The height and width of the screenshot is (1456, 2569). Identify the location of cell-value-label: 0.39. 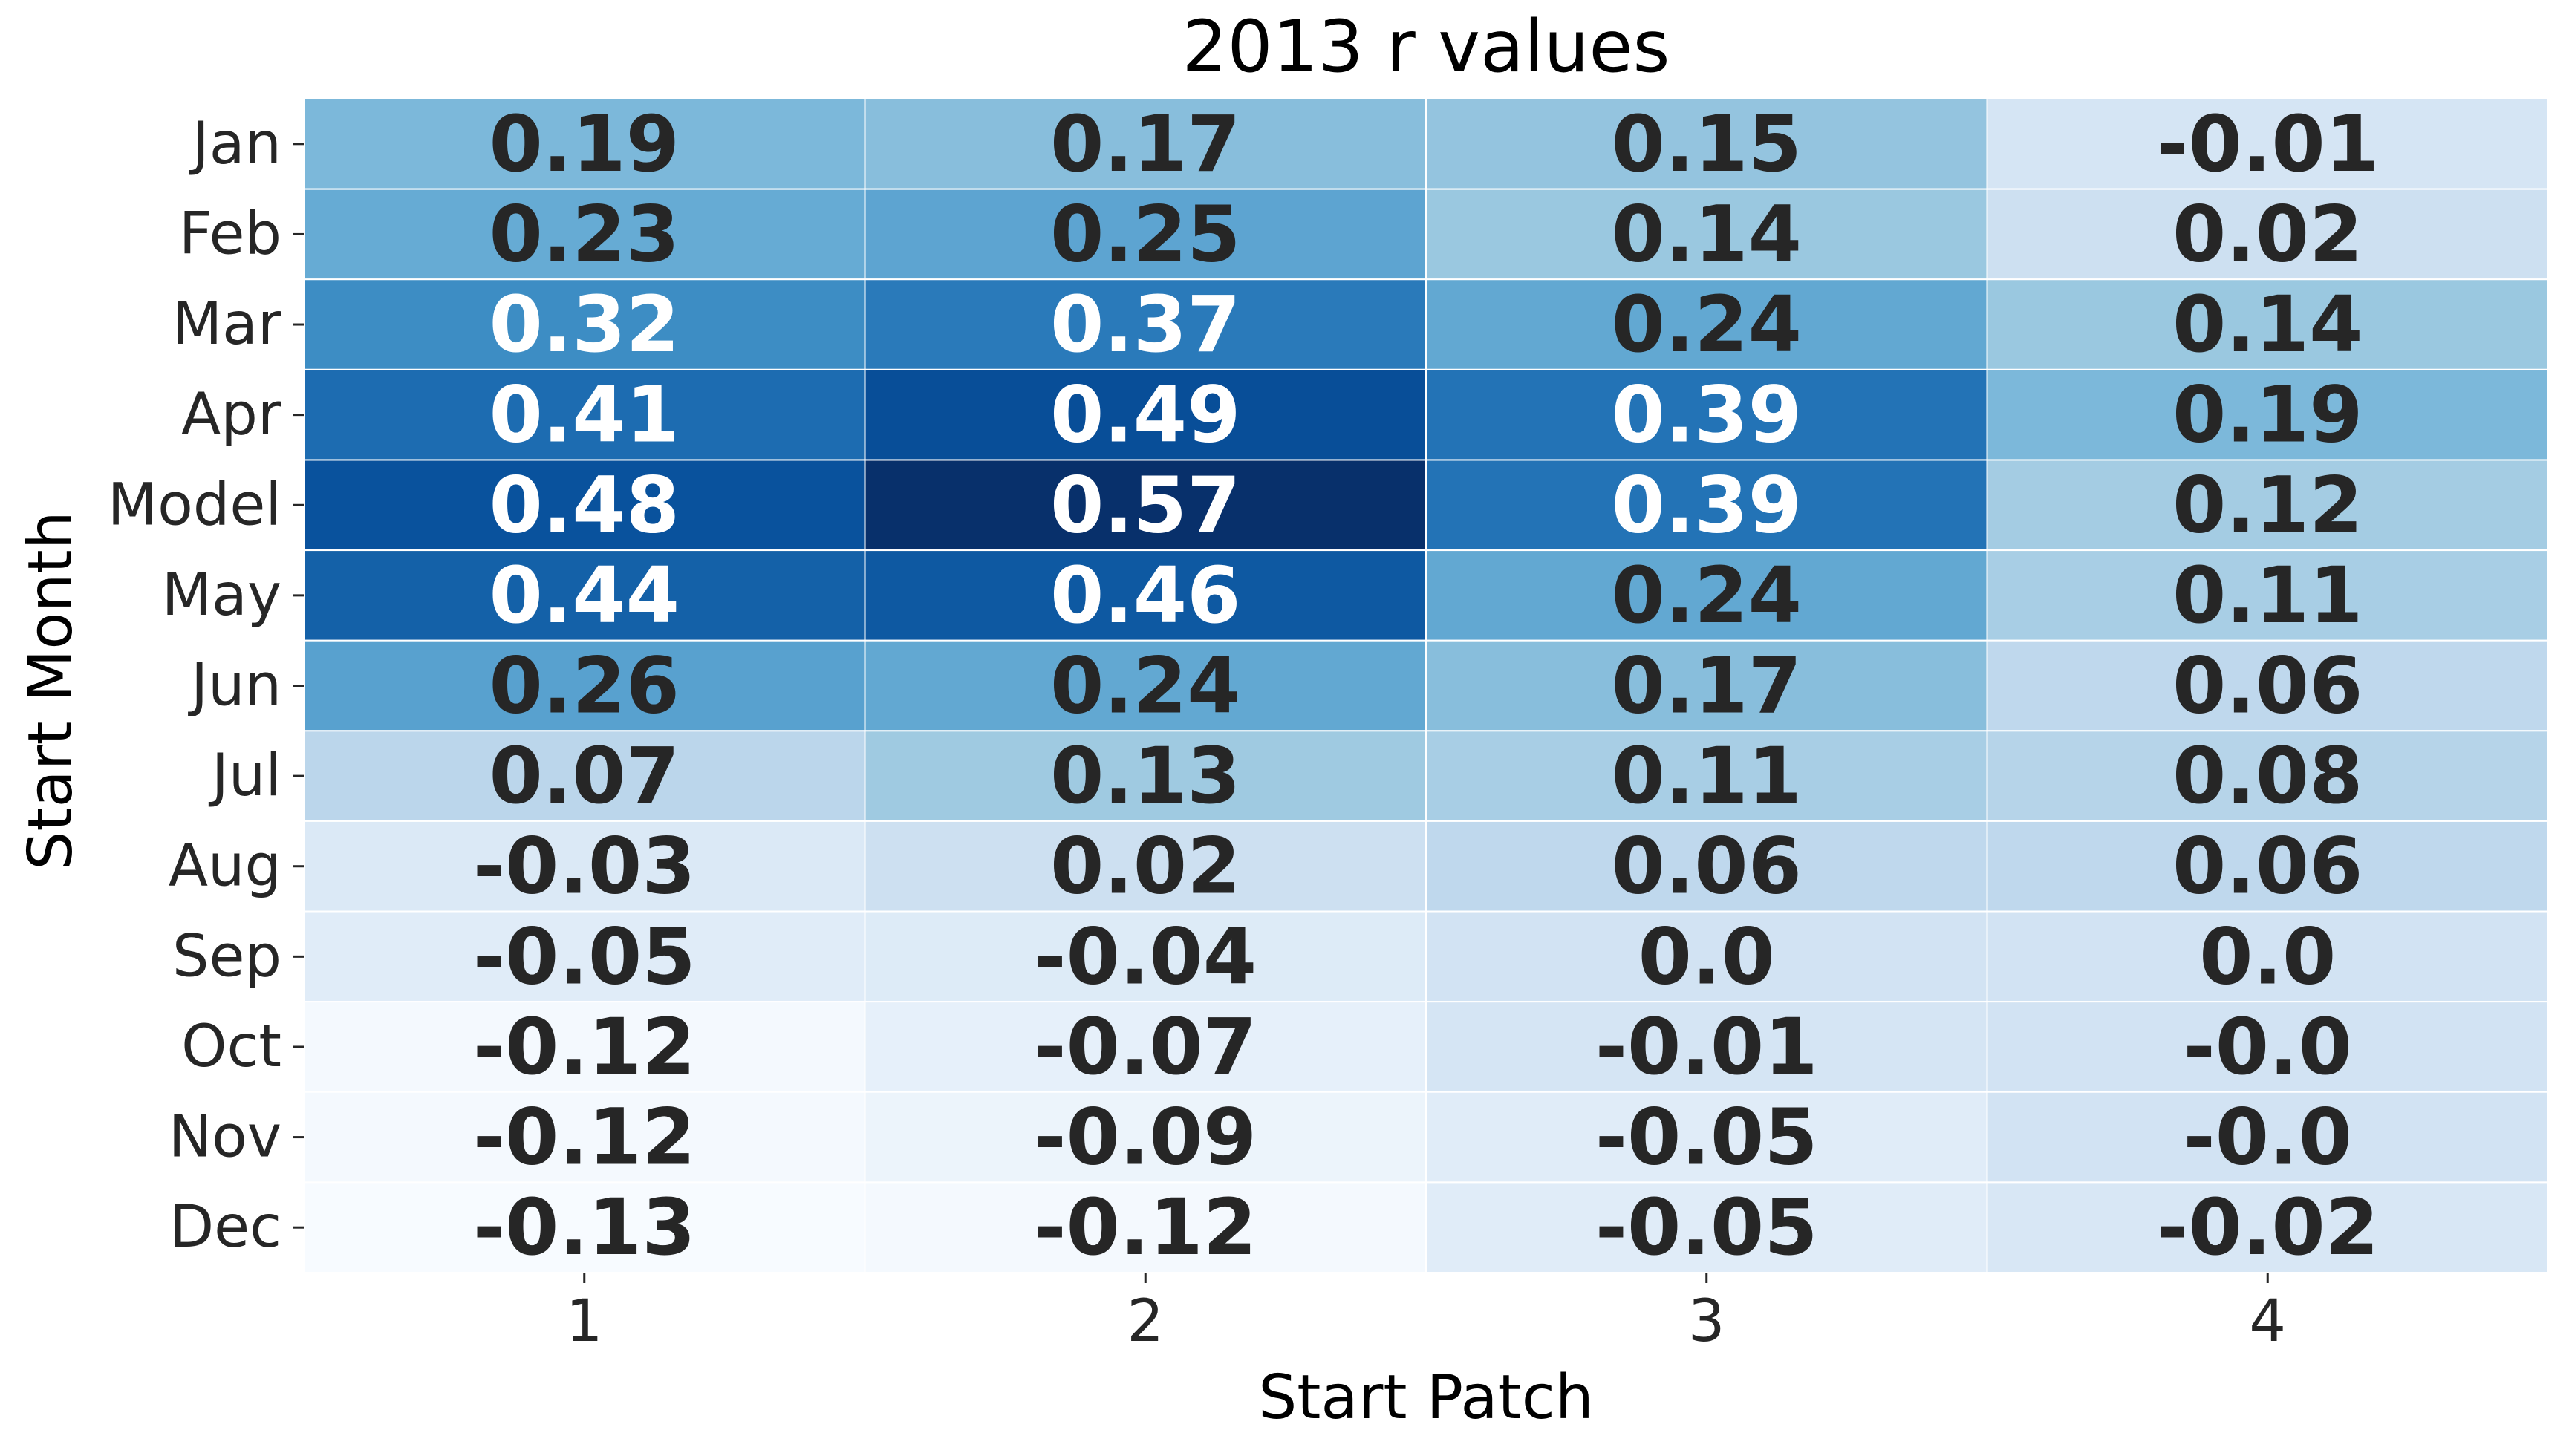
(1706, 415).